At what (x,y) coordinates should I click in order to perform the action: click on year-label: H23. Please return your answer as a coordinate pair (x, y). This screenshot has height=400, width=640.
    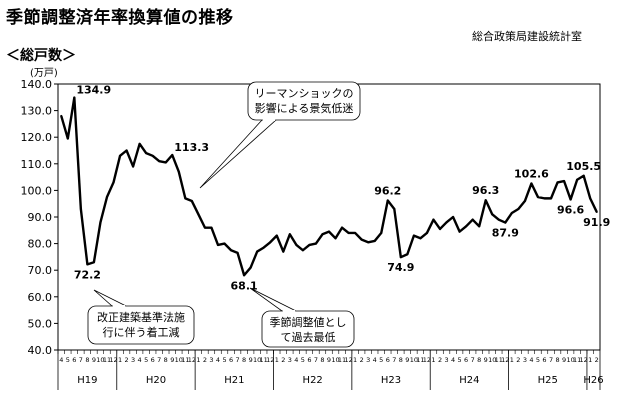
    Looking at the image, I should click on (391, 380).